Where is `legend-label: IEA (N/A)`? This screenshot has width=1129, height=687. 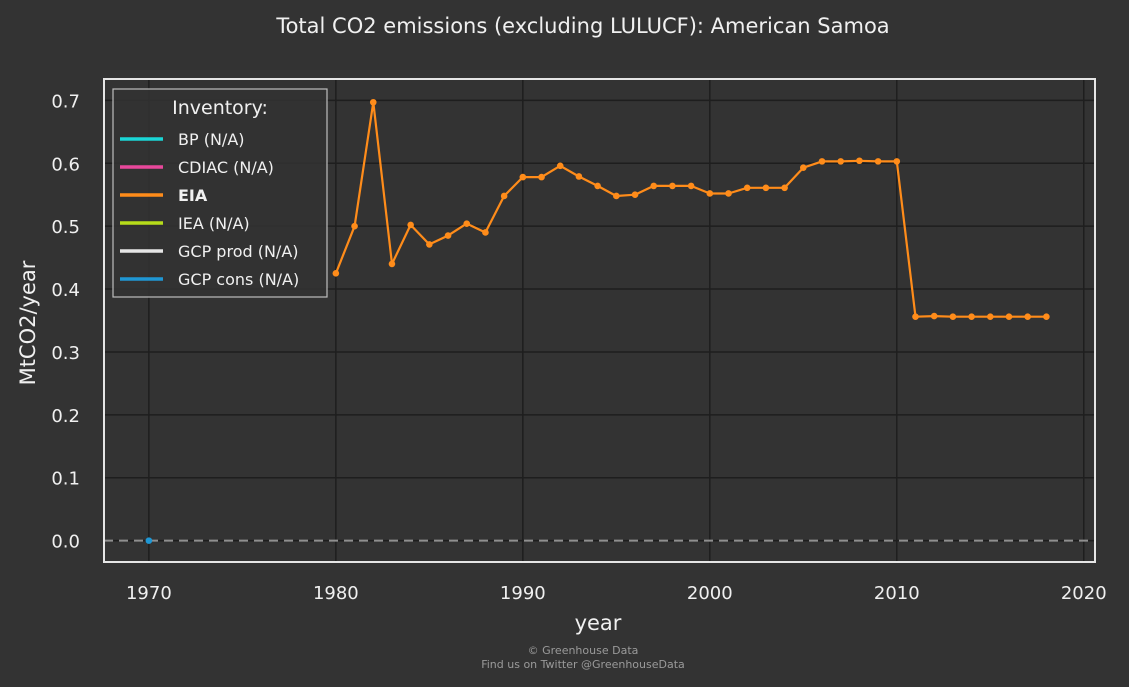 legend-label: IEA (N/A) is located at coordinates (214, 223).